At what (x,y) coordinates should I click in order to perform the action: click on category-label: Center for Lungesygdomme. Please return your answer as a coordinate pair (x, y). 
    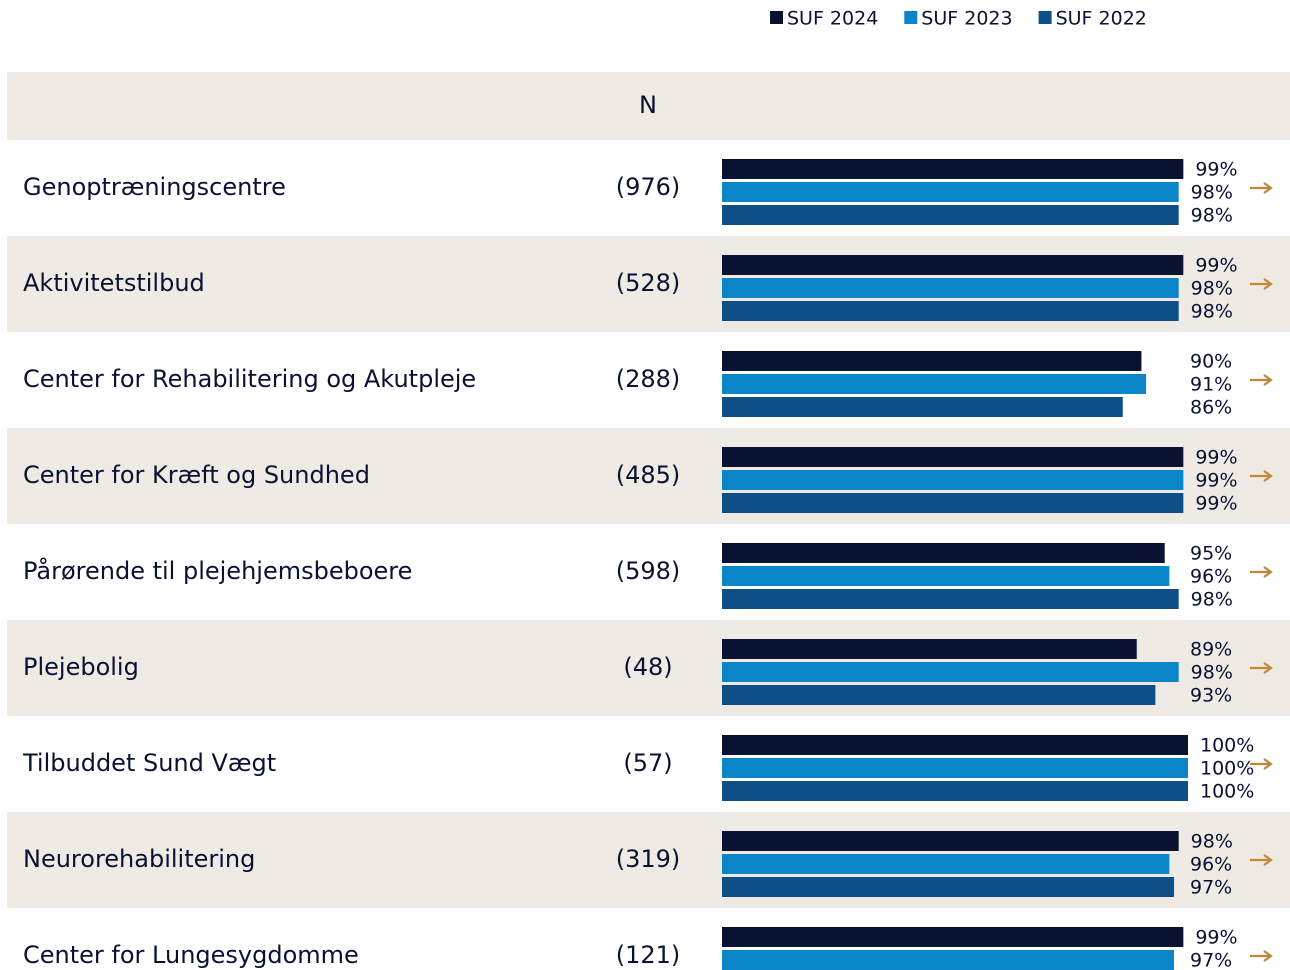
    Looking at the image, I should click on (191, 955).